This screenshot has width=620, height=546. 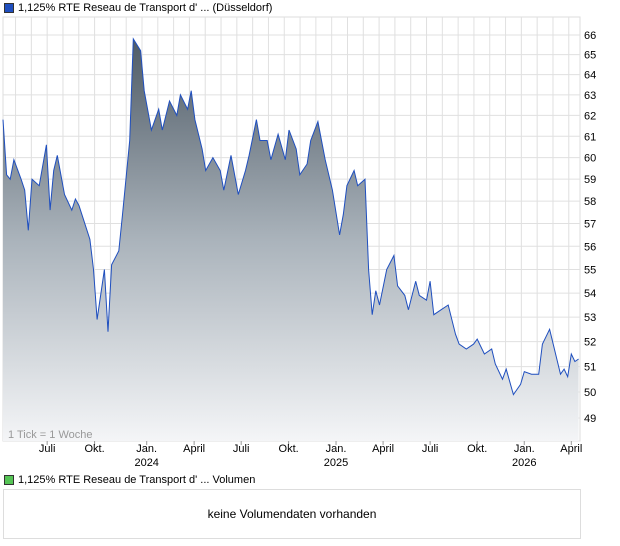 What do you see at coordinates (9, 480) in the screenshot?
I see `volume-legend-swatch` at bounding box center [9, 480].